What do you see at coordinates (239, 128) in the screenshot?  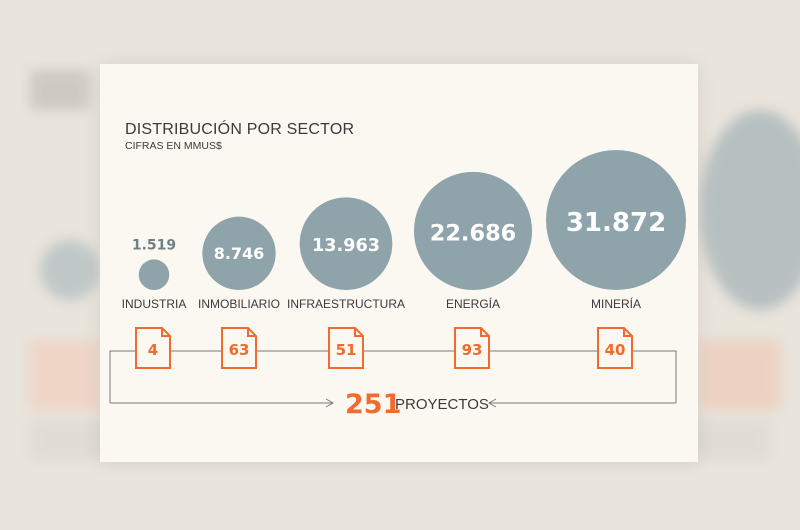 I see `chart-title: DISTRIBUCIÓN POR SECTOR` at bounding box center [239, 128].